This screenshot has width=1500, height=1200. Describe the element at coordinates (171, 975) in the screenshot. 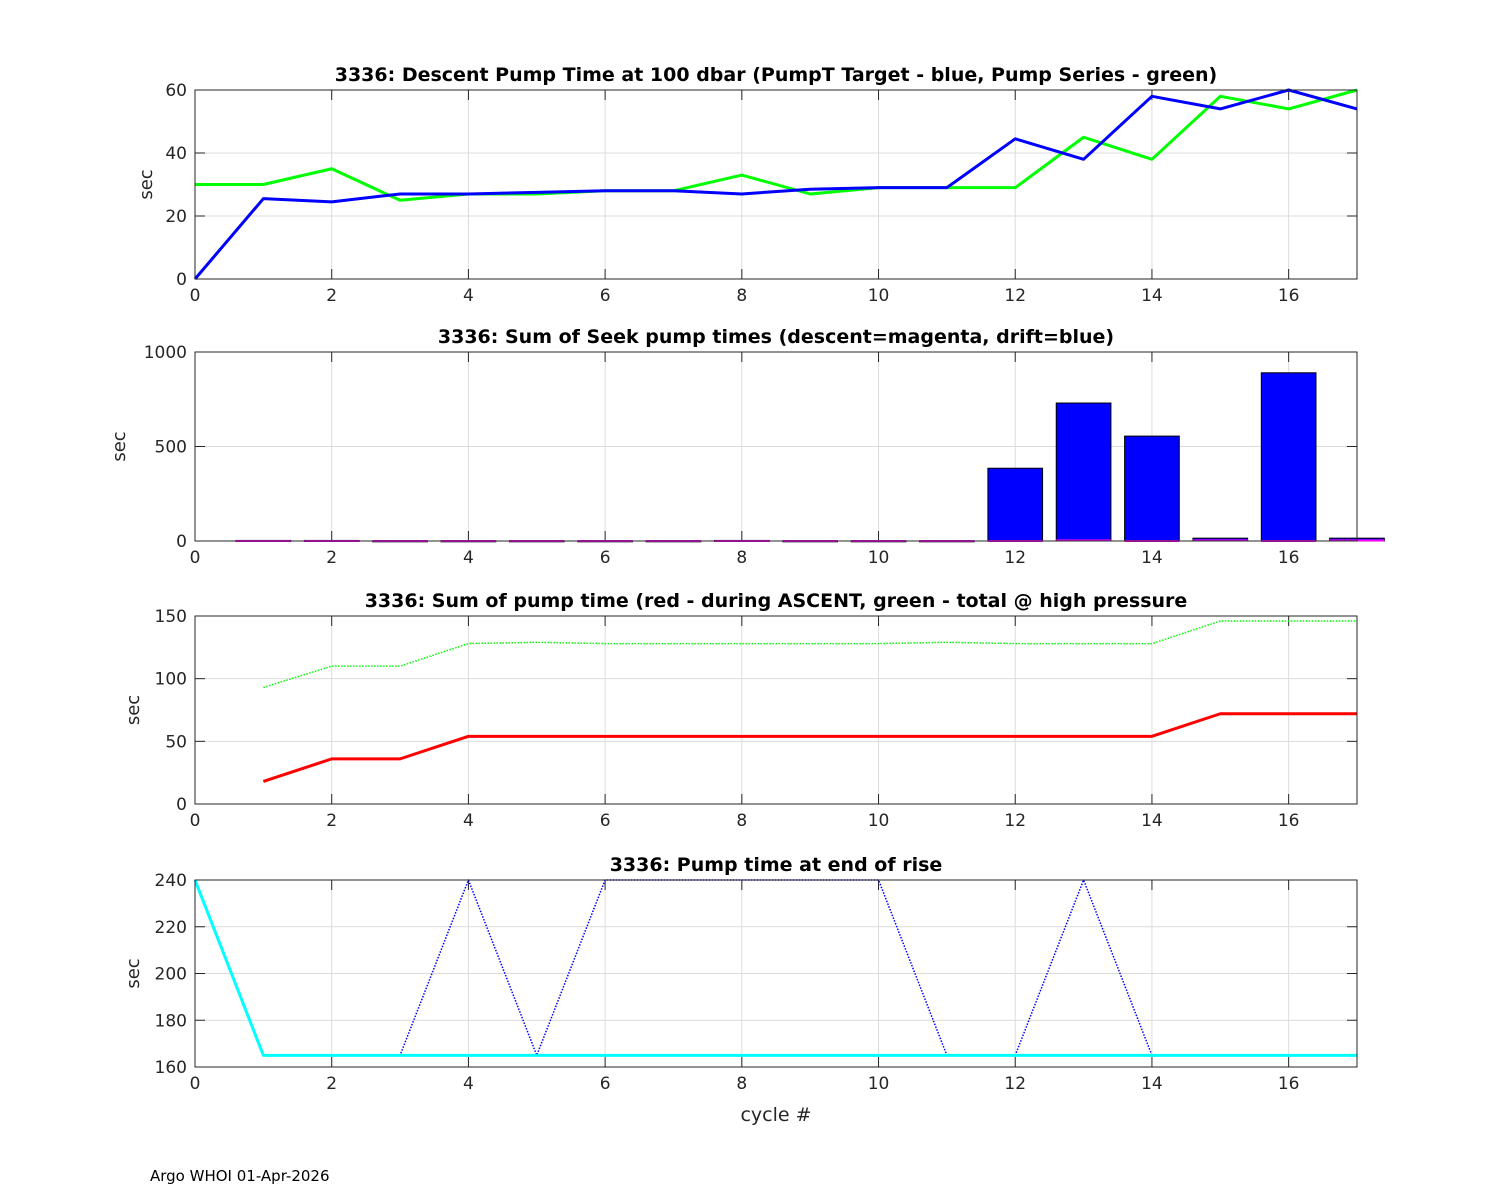

I see `y-tick-label: 200` at that location.